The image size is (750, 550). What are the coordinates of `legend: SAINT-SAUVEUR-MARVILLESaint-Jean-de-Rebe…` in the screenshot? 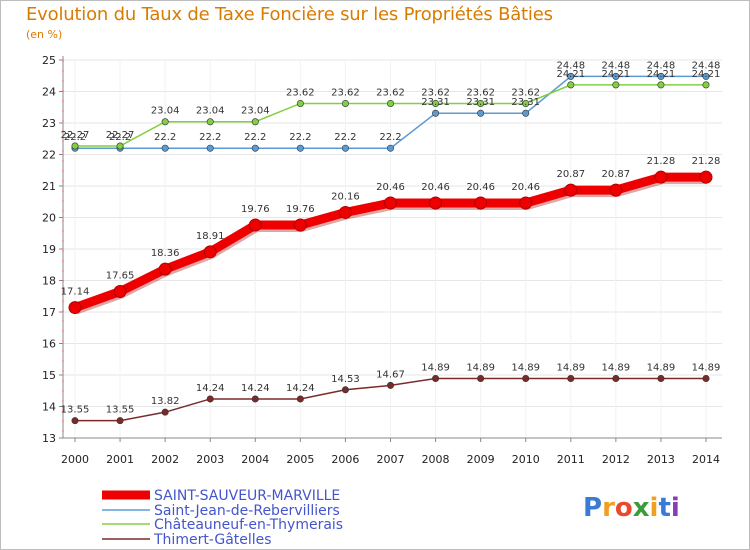 It's located at (222, 518).